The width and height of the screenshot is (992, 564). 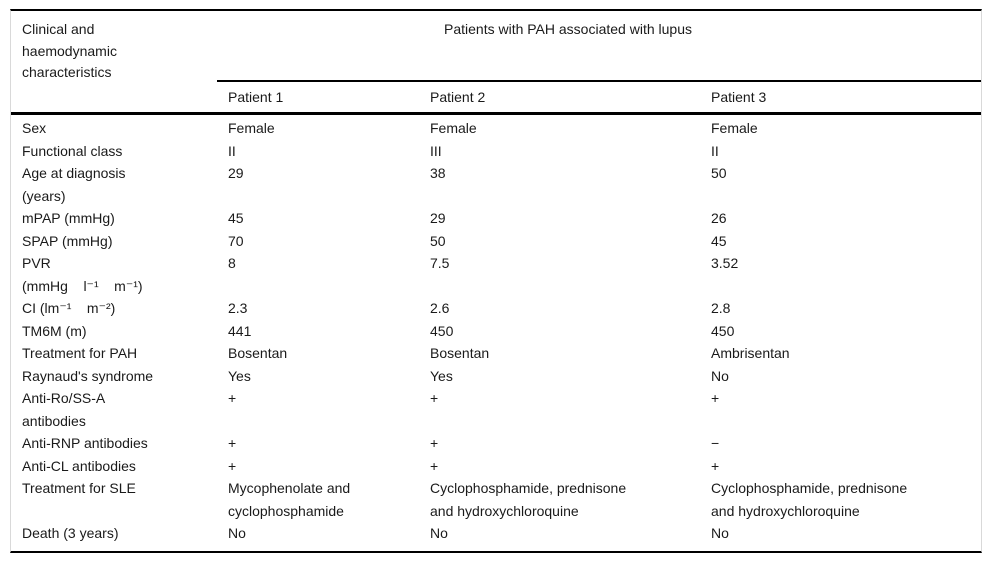 What do you see at coordinates (240, 330) in the screenshot?
I see `cell-value: 441` at bounding box center [240, 330].